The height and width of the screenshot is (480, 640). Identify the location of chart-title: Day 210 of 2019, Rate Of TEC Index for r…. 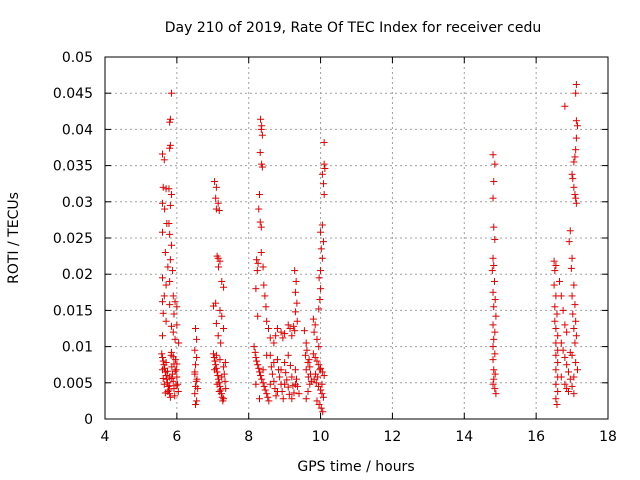
(353, 28).